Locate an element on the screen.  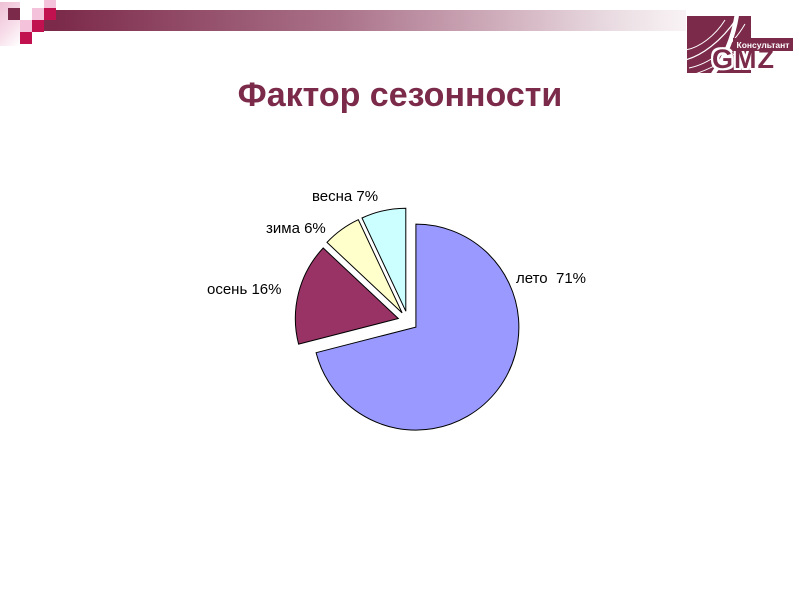
pie-label-zima: зима 6% is located at coordinates (296, 228).